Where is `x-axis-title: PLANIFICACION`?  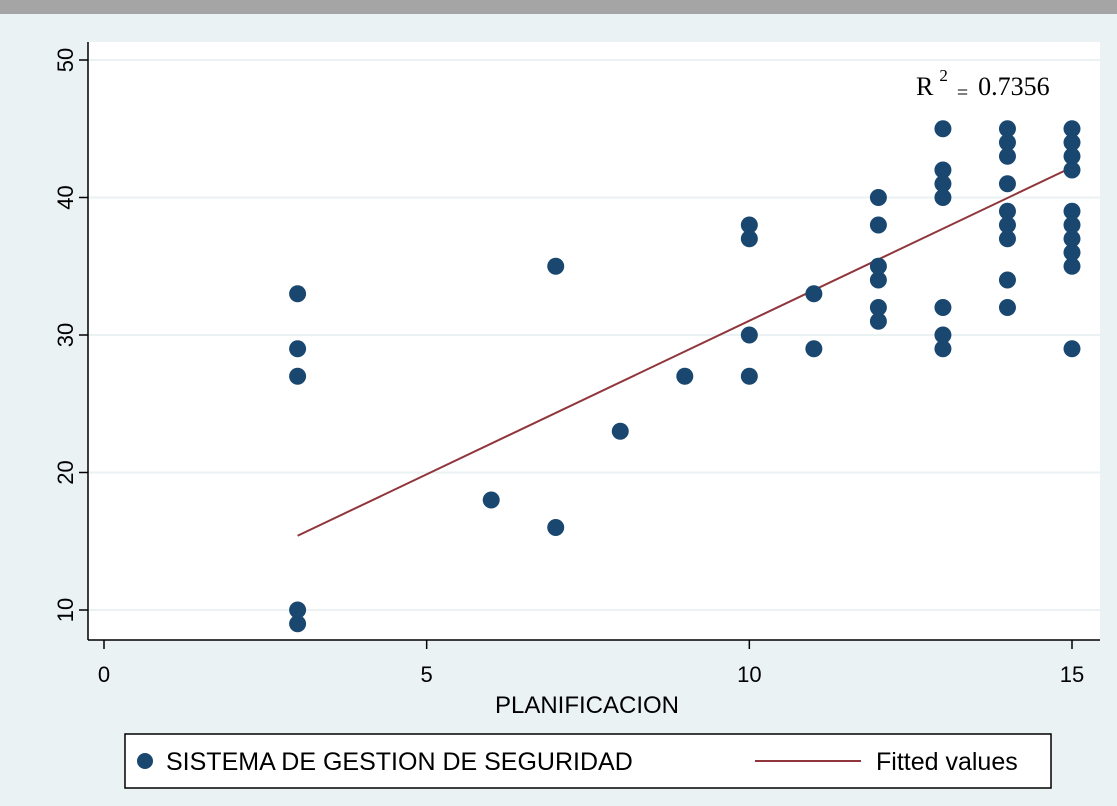
x-axis-title: PLANIFICACION is located at coordinates (587, 705).